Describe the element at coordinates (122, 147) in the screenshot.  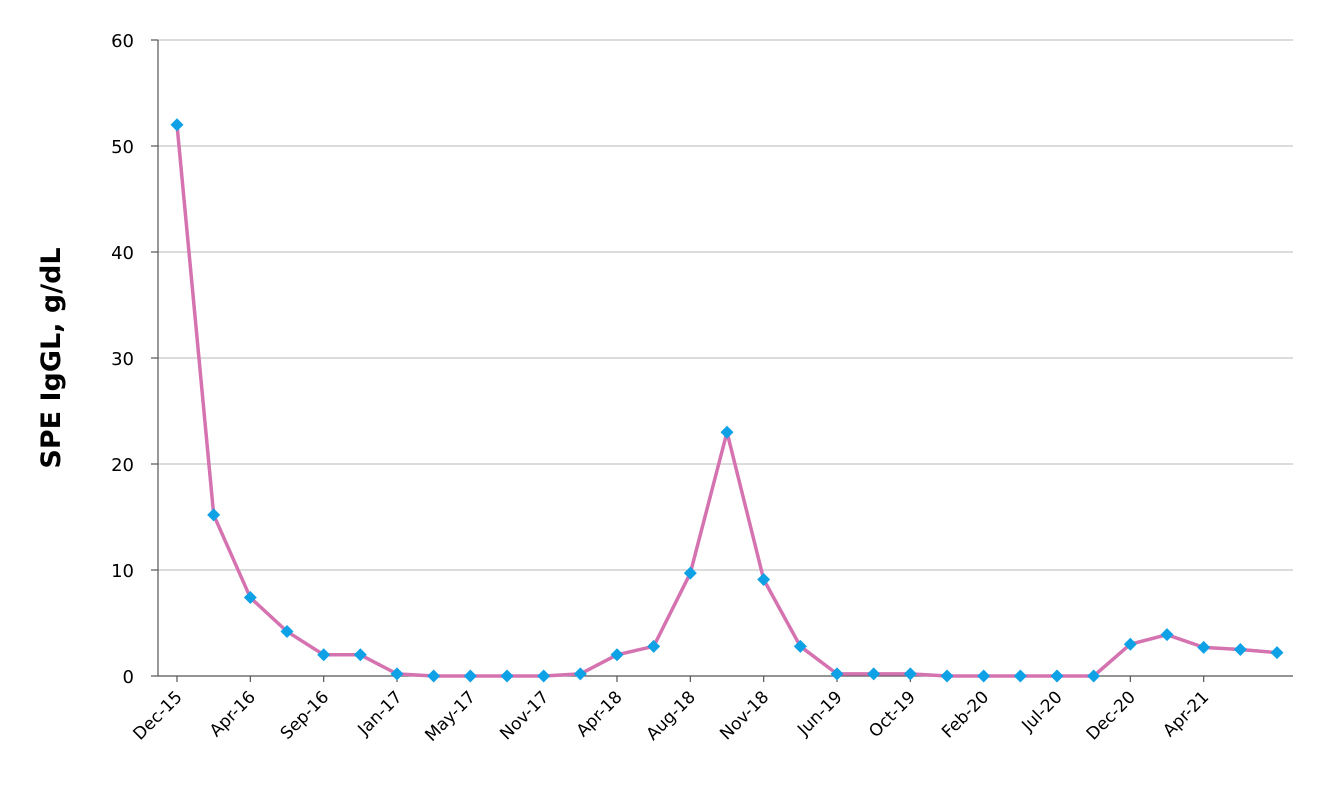
I see `y-tick-label: 50` at that location.